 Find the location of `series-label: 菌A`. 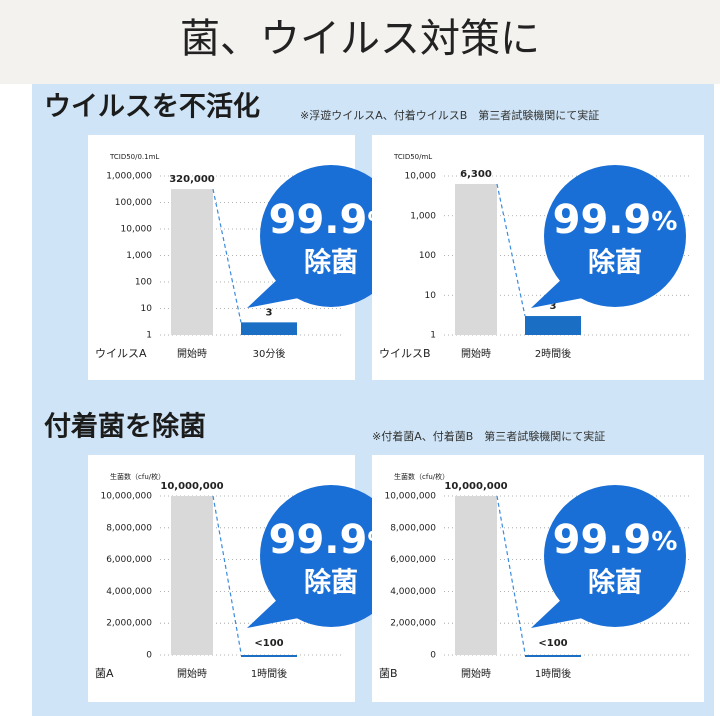

series-label: 菌A is located at coordinates (104, 673).